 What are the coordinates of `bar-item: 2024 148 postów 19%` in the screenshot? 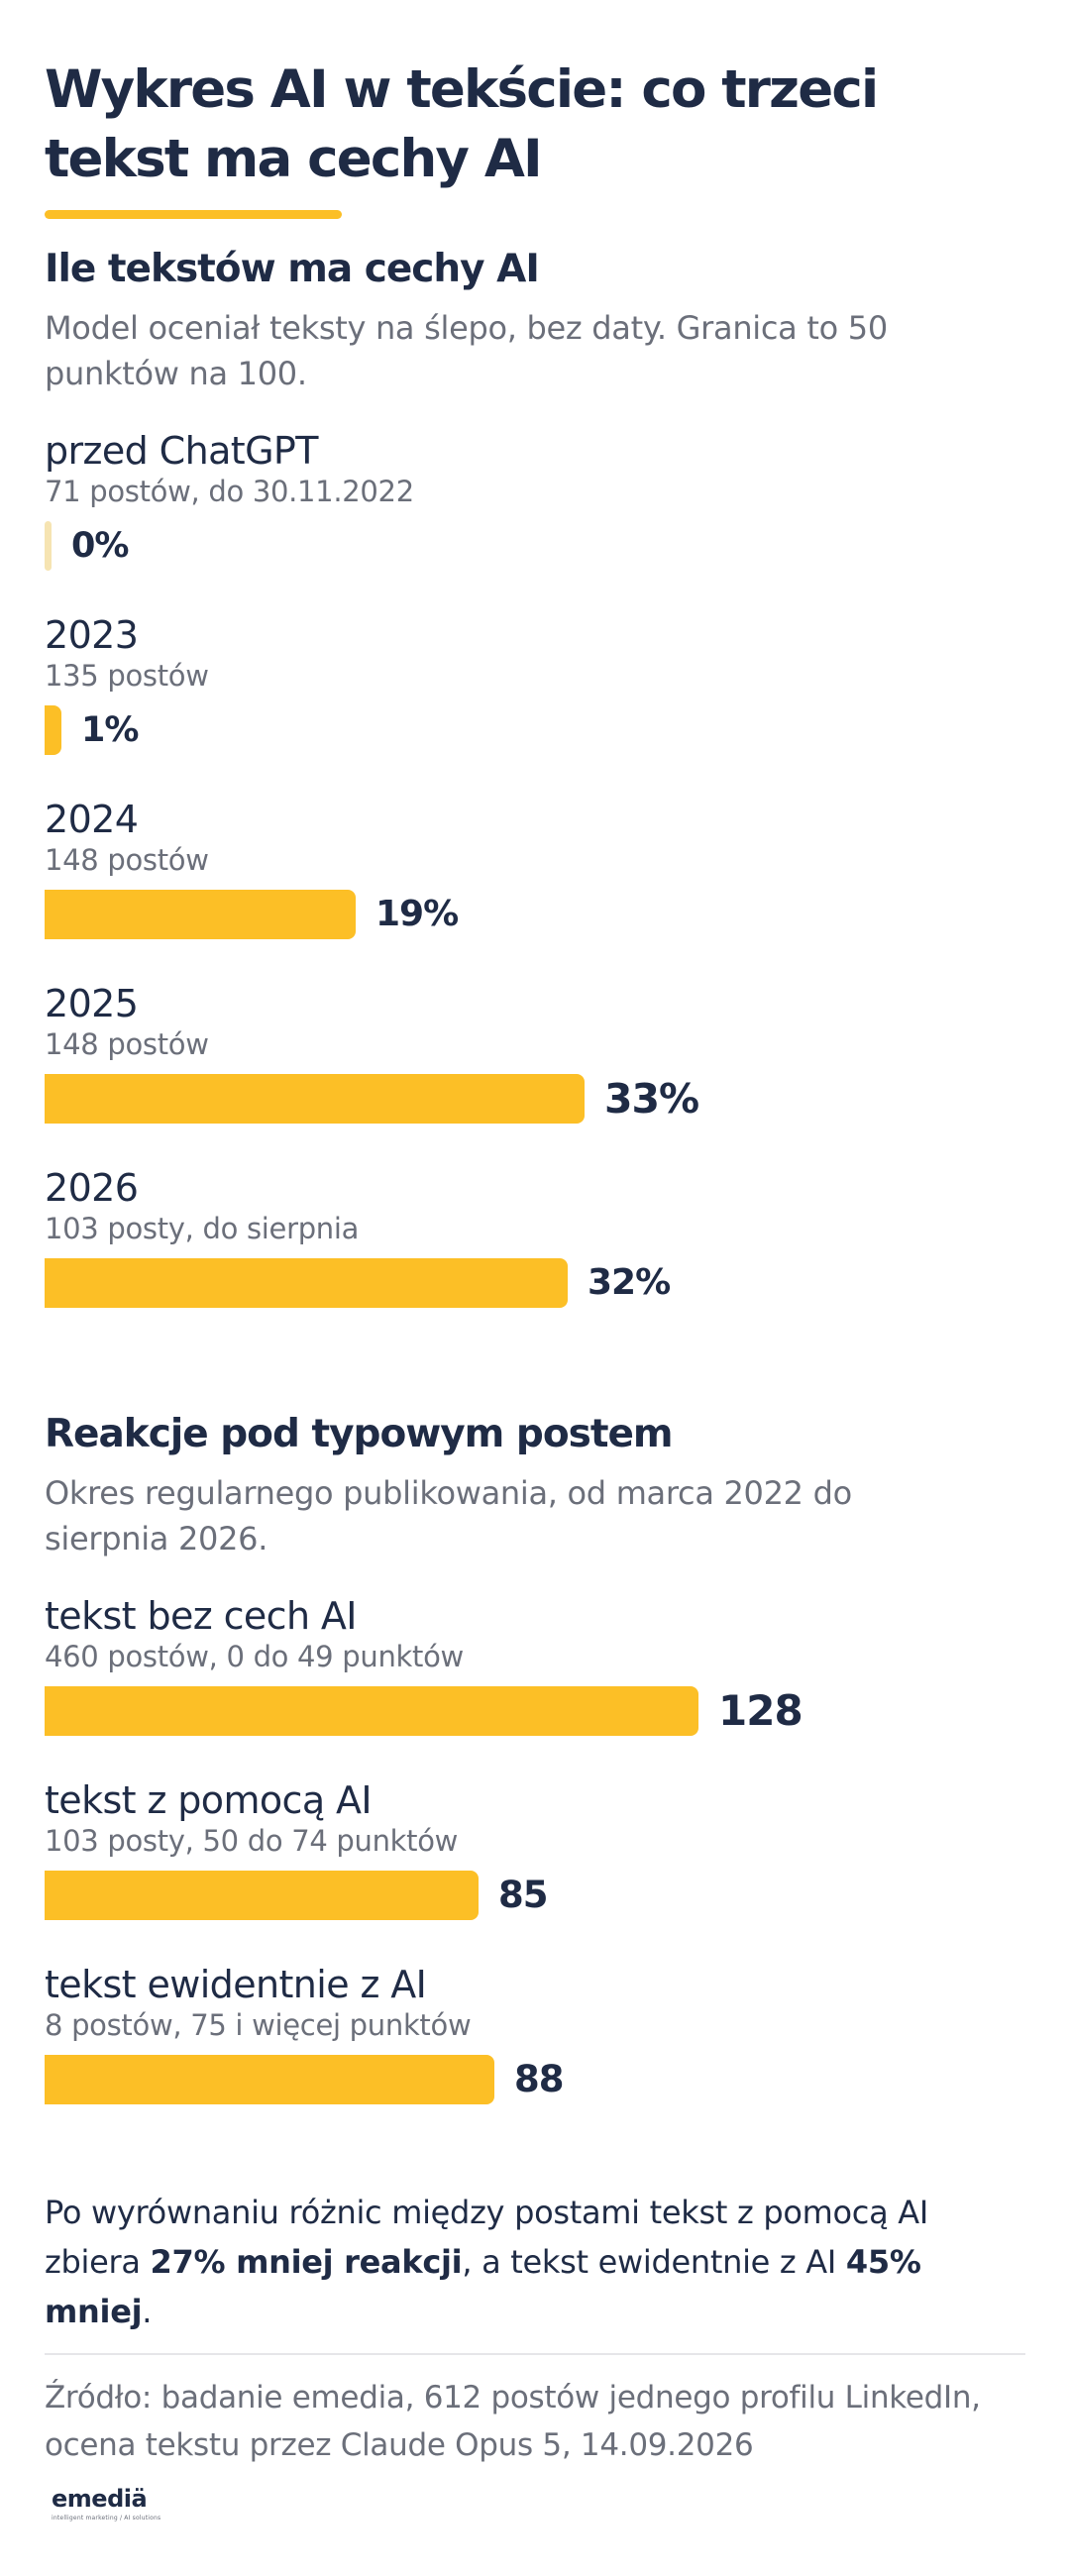 It's located at (535, 881).